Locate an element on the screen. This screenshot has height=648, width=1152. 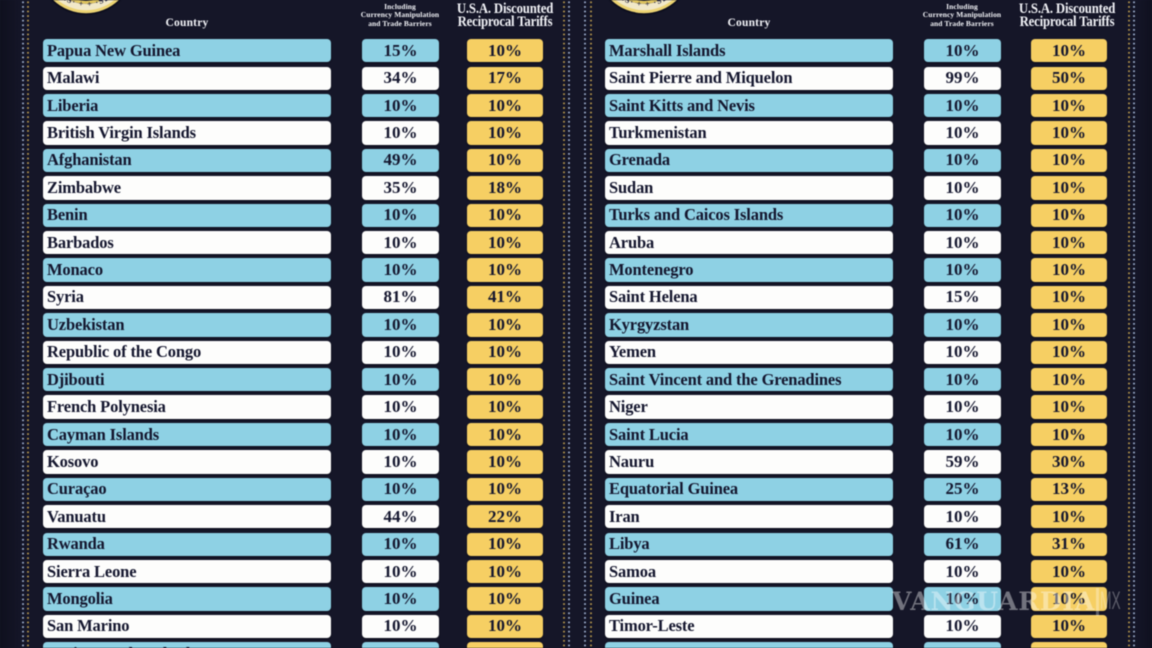
country-name: Curaçao is located at coordinates (77, 489).